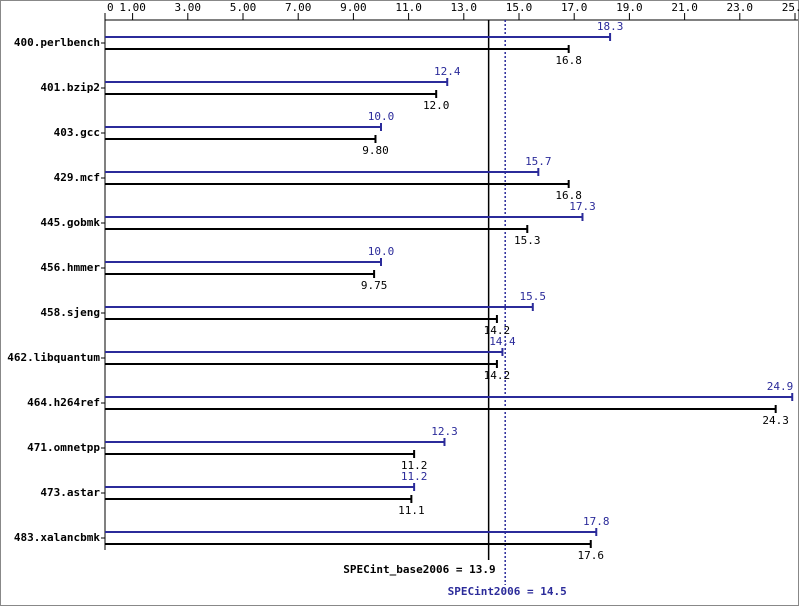 The height and width of the screenshot is (606, 799). Describe the element at coordinates (70, 222) in the screenshot. I see `category-label: 445.gobmk` at that location.